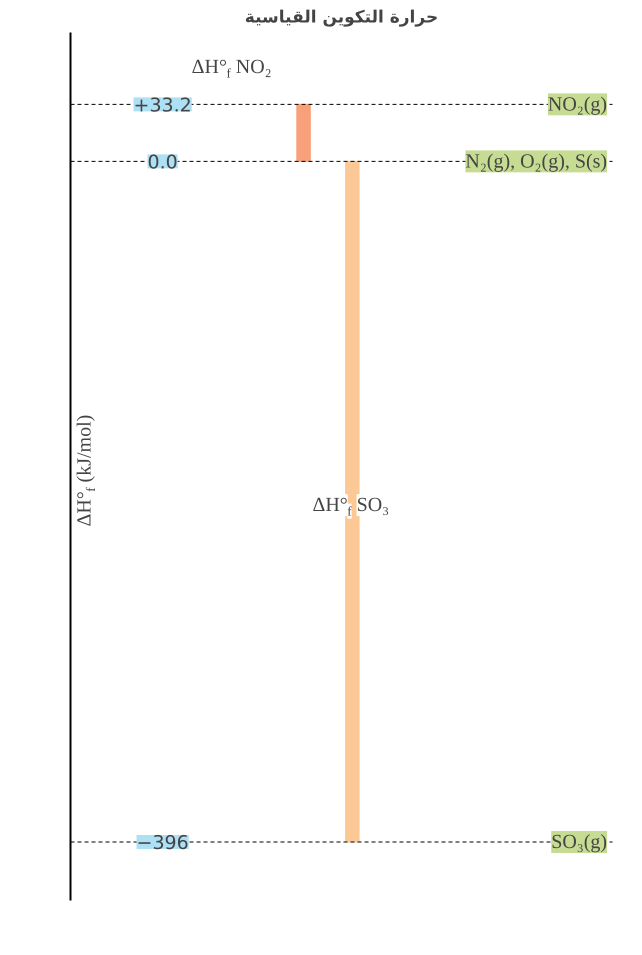 Image resolution: width=642 pixels, height=955 pixels. Describe the element at coordinates (341, 18) in the screenshot. I see `chart-title: حرارة التكوين القياسية` at that location.